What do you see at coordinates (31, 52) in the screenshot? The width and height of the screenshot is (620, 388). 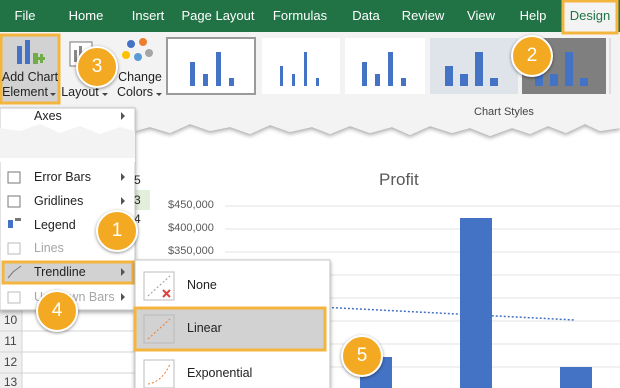 I see `add-chart-icon` at bounding box center [31, 52].